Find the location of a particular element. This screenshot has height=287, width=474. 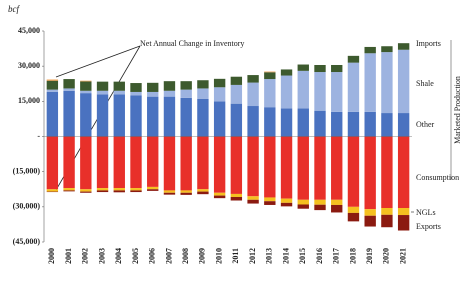

x-tick-label: 2004 is located at coordinates (118, 256).